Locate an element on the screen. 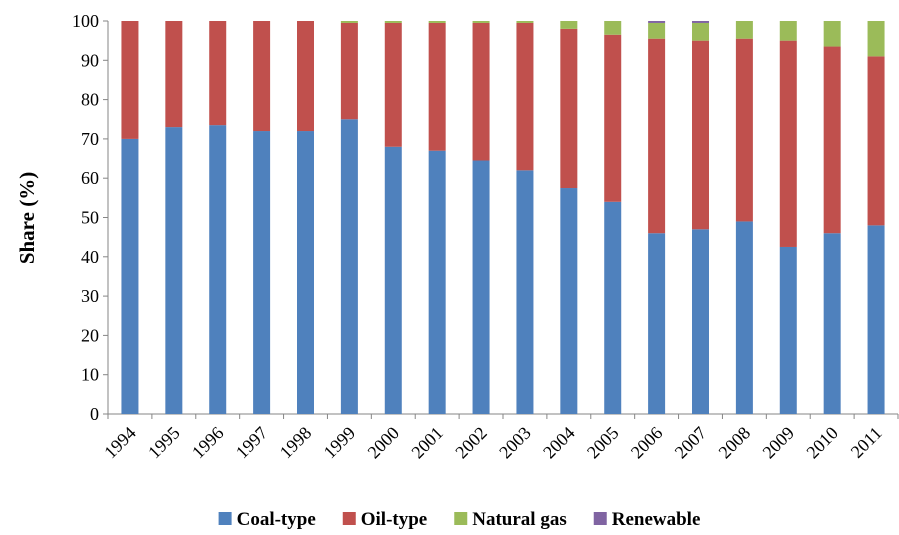  y-tick-label: 40 is located at coordinates (90, 257).